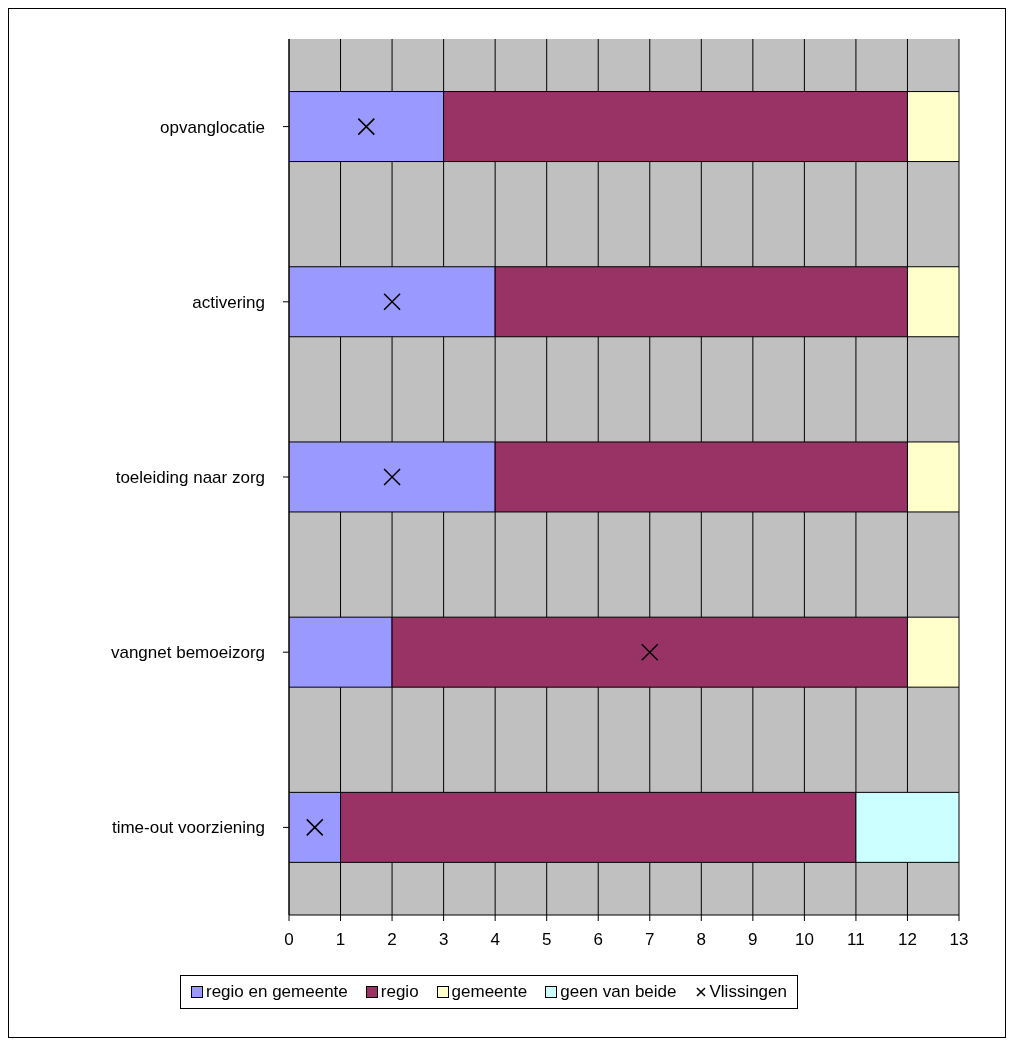  Describe the element at coordinates (392, 940) in the screenshot. I see `x-tick-label: 2` at that location.